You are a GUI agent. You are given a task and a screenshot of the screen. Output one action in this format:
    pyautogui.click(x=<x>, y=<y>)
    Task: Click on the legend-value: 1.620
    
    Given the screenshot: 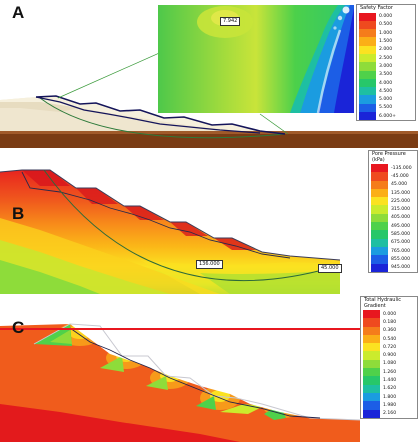 What is the action you would take?
    pyautogui.click(x=390, y=389)
    